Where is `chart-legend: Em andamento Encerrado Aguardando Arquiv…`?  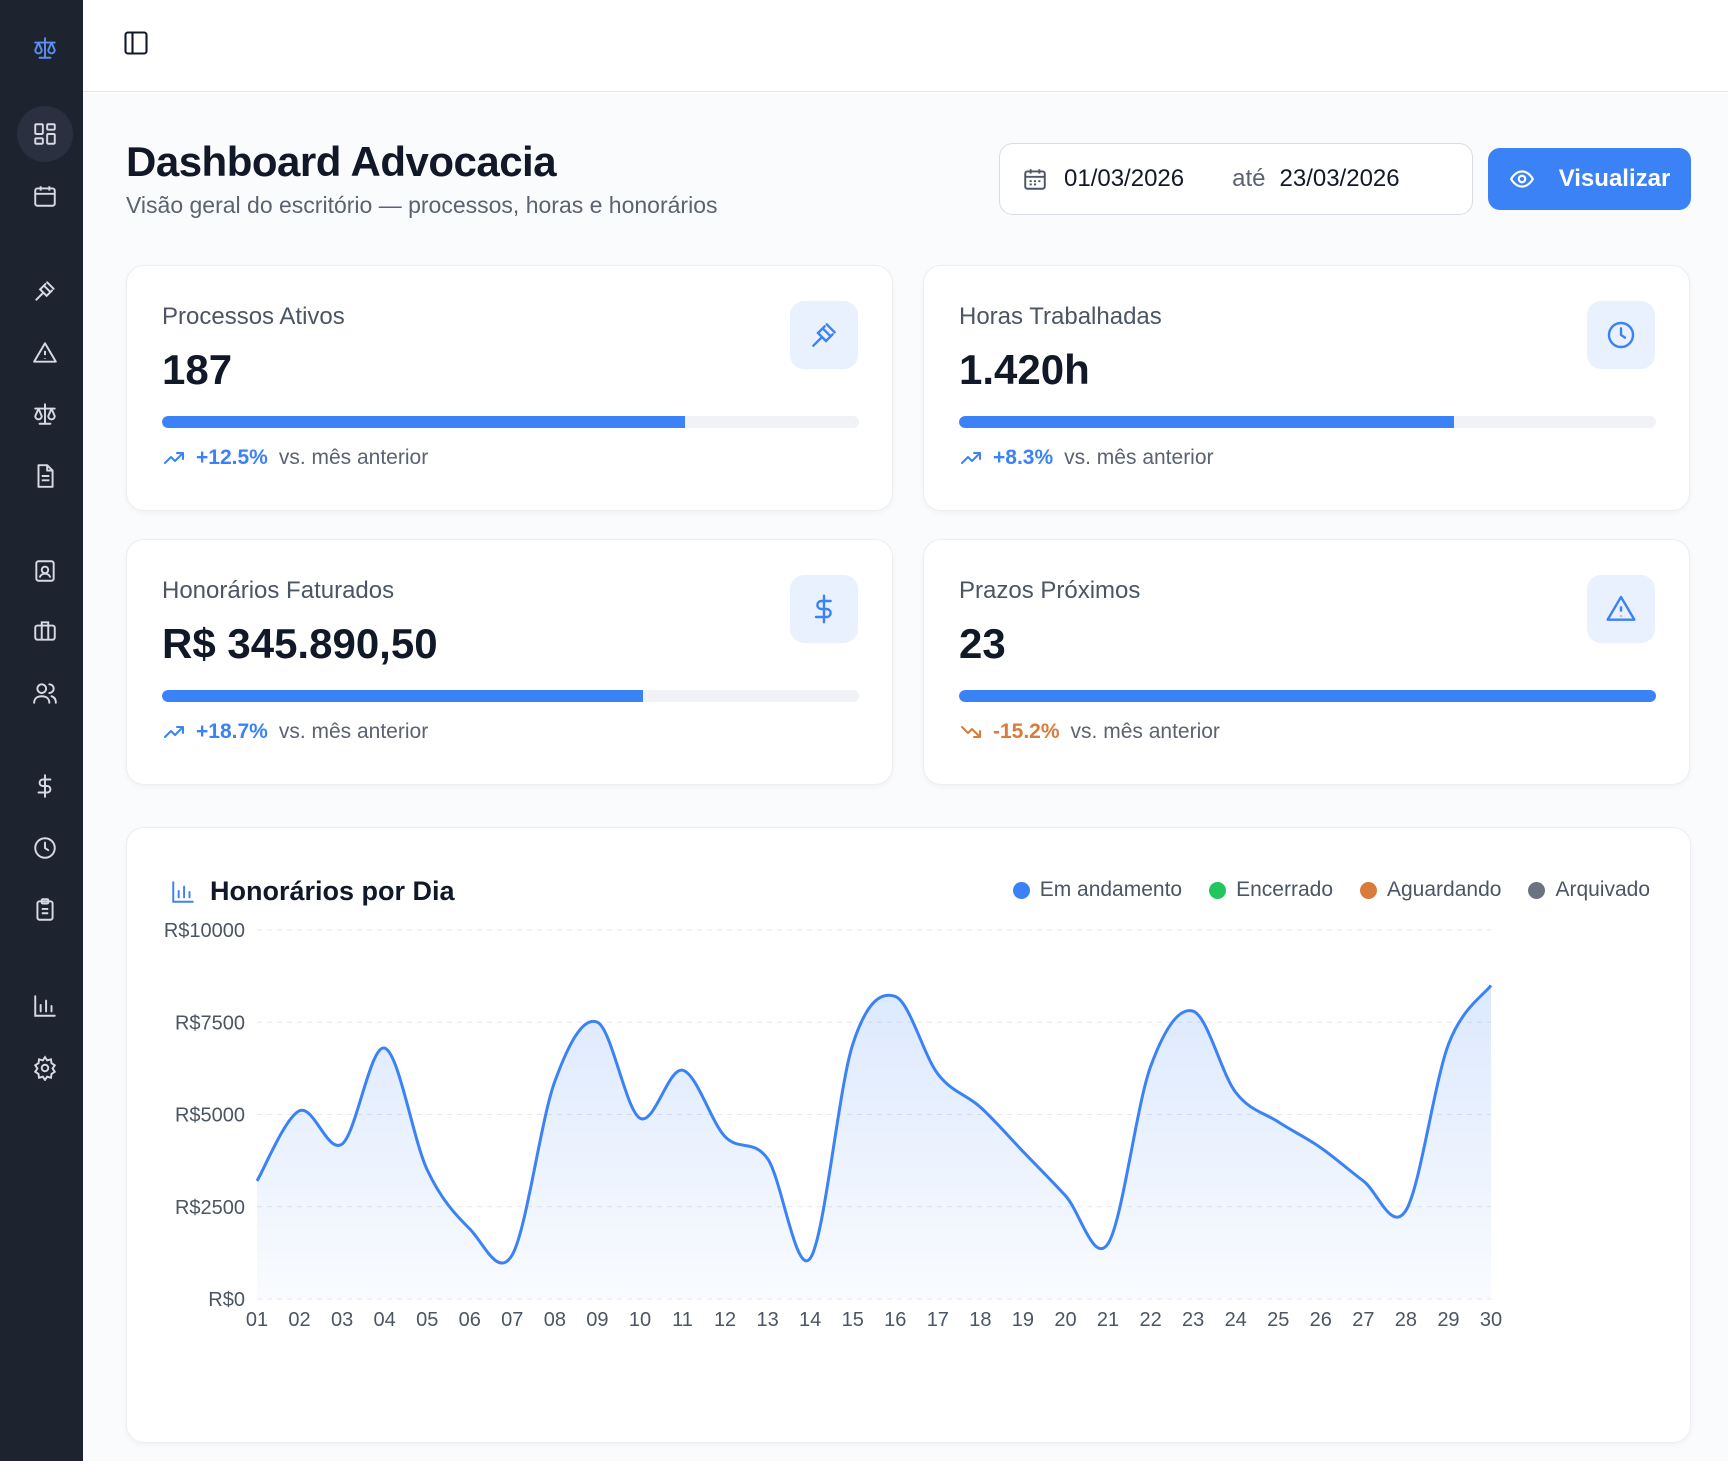
chart-legend: Em andamento Encerrado Aguardando Arquiv… is located at coordinates (1331, 890).